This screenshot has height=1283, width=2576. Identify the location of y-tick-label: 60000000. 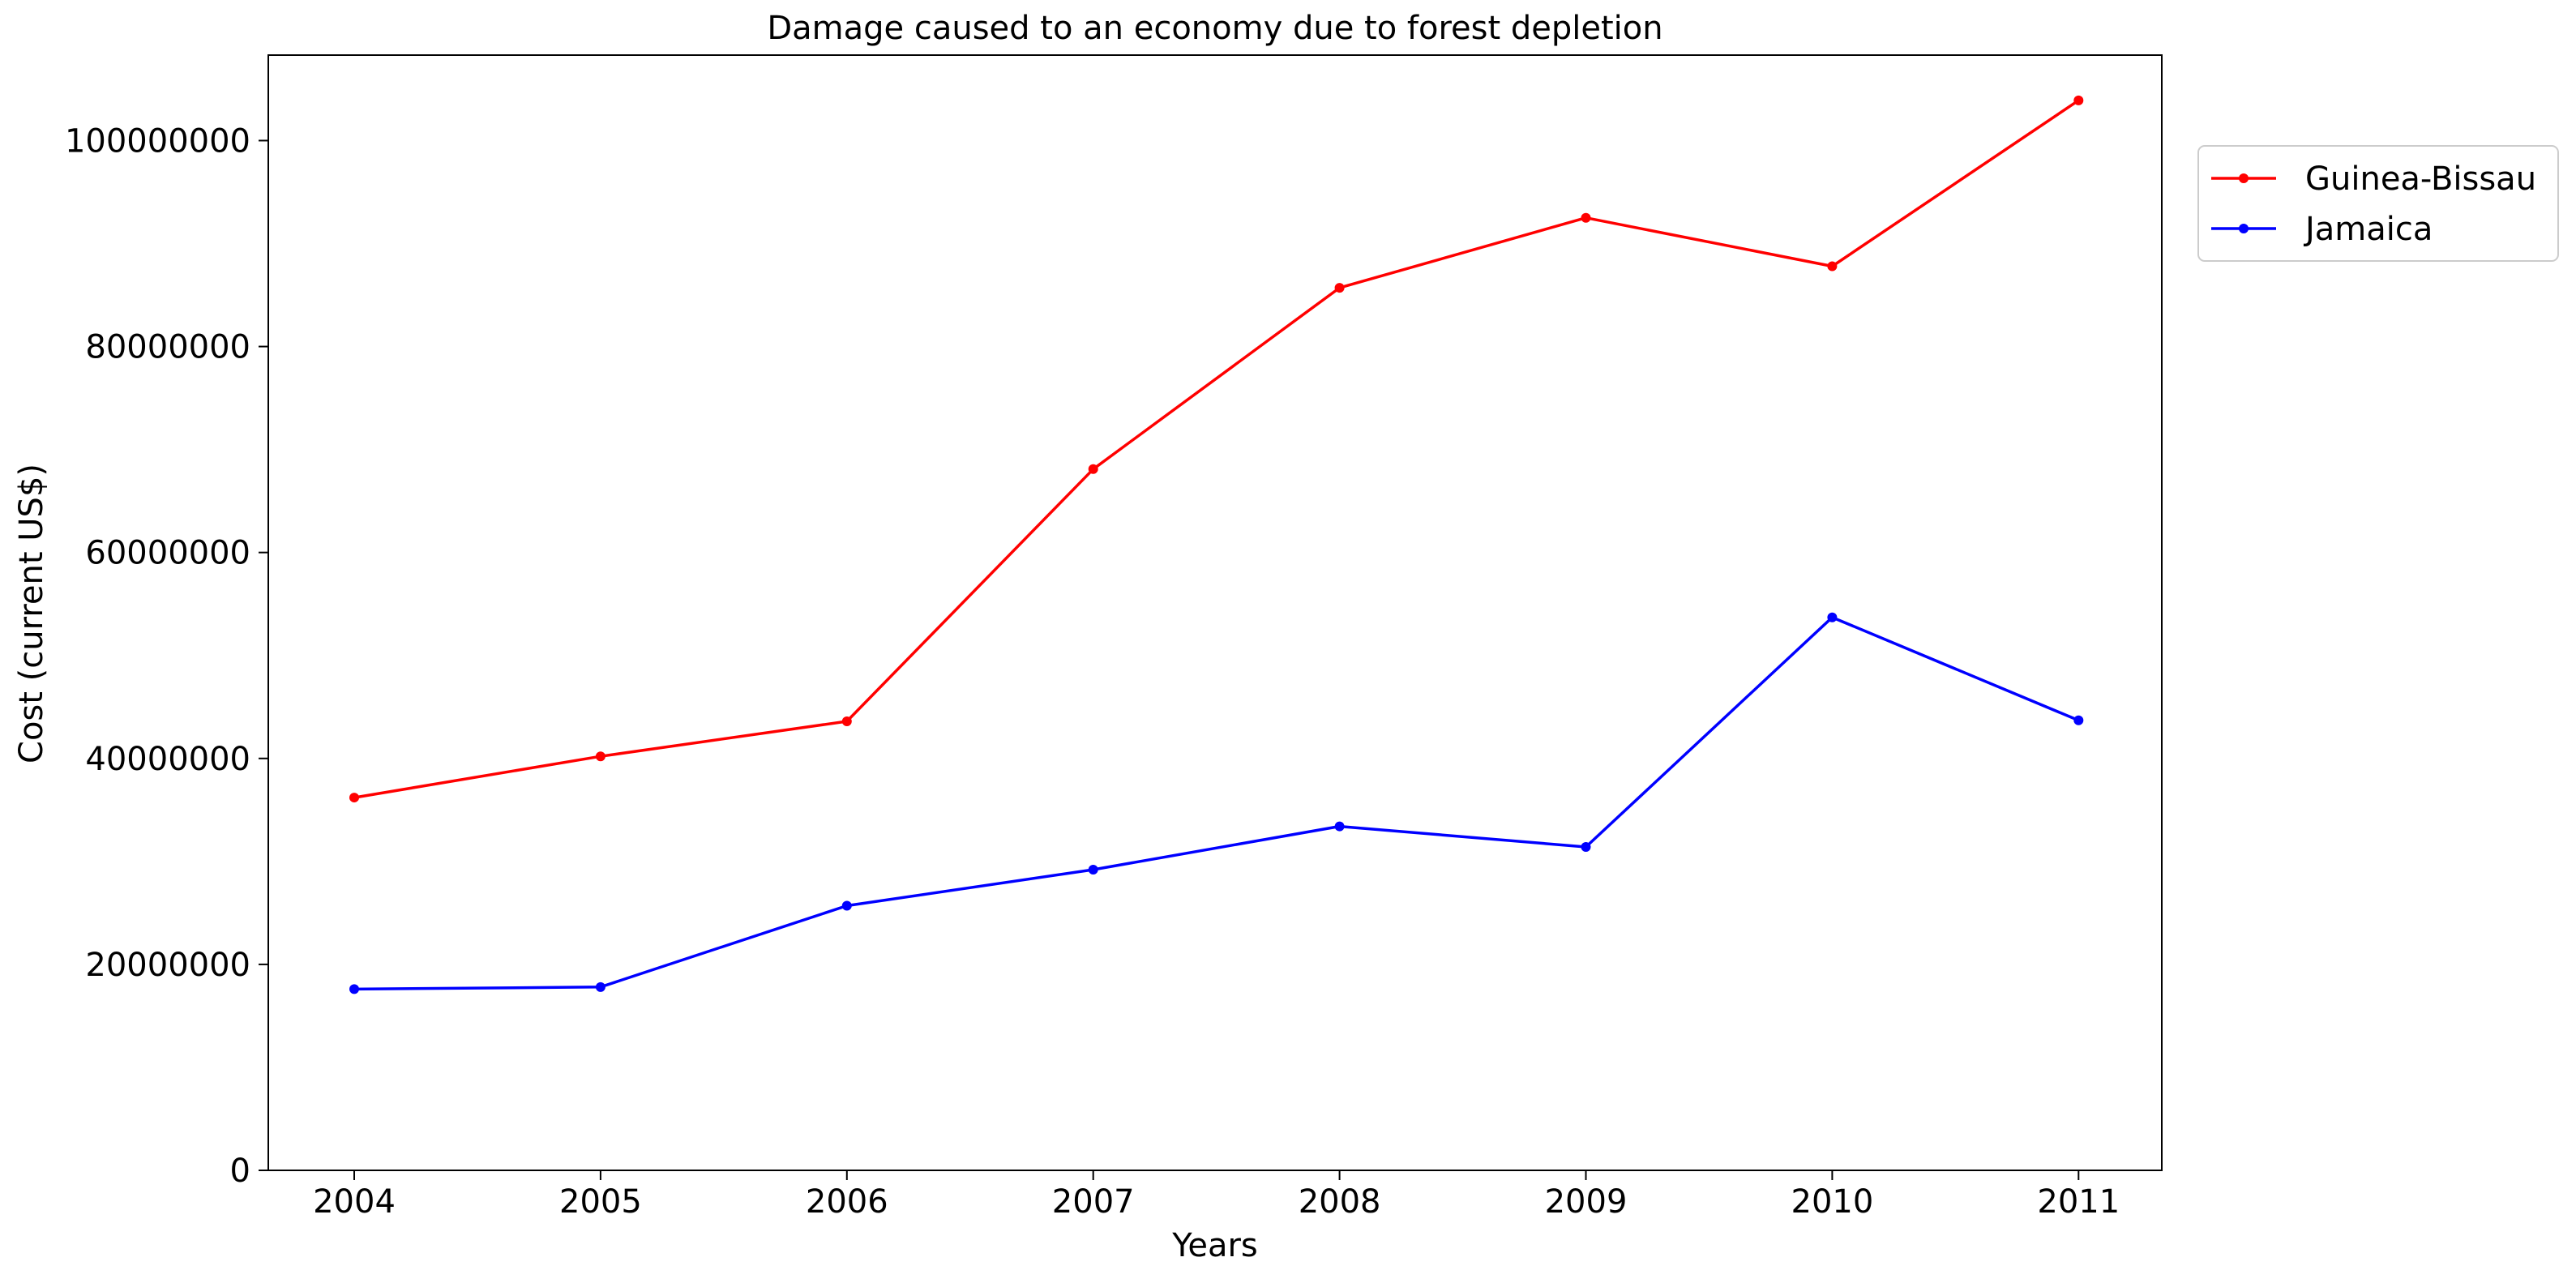
(167, 553).